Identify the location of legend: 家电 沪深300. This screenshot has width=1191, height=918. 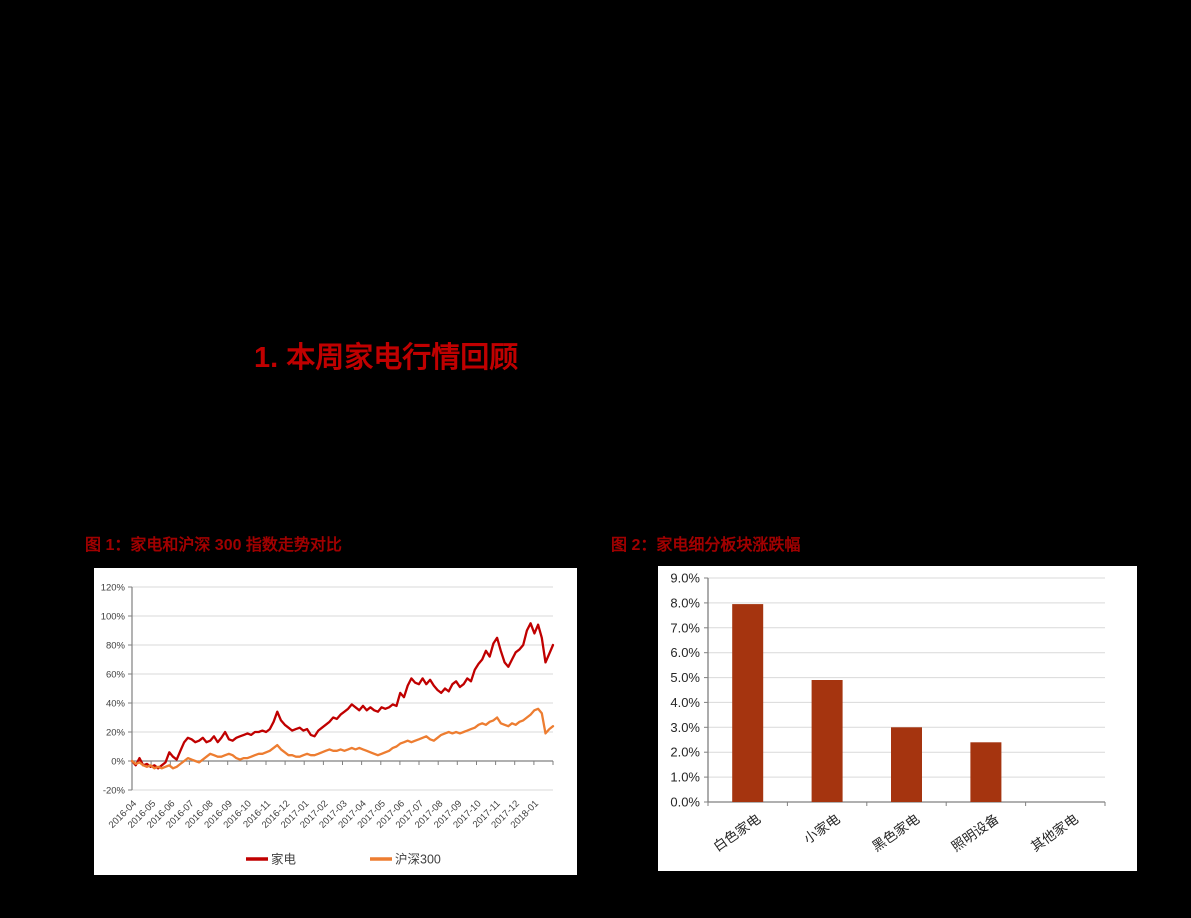
(343, 859).